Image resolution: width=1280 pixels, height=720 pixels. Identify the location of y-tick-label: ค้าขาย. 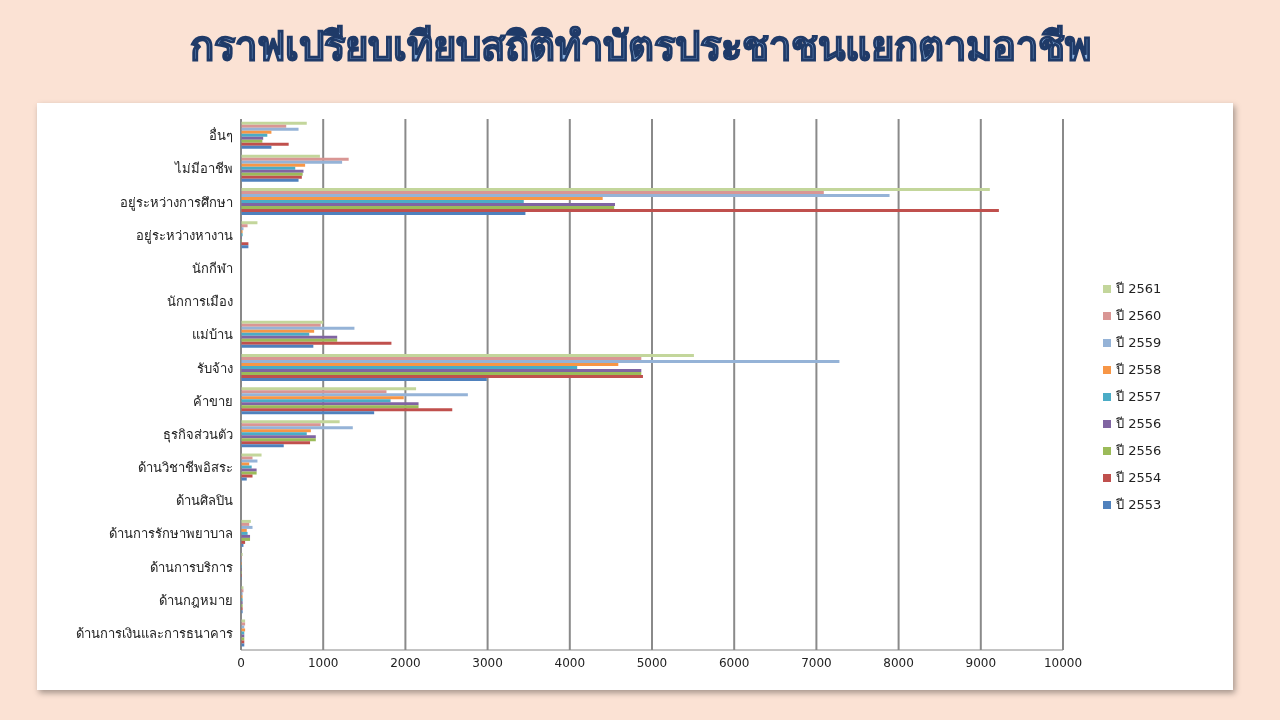
(213, 401).